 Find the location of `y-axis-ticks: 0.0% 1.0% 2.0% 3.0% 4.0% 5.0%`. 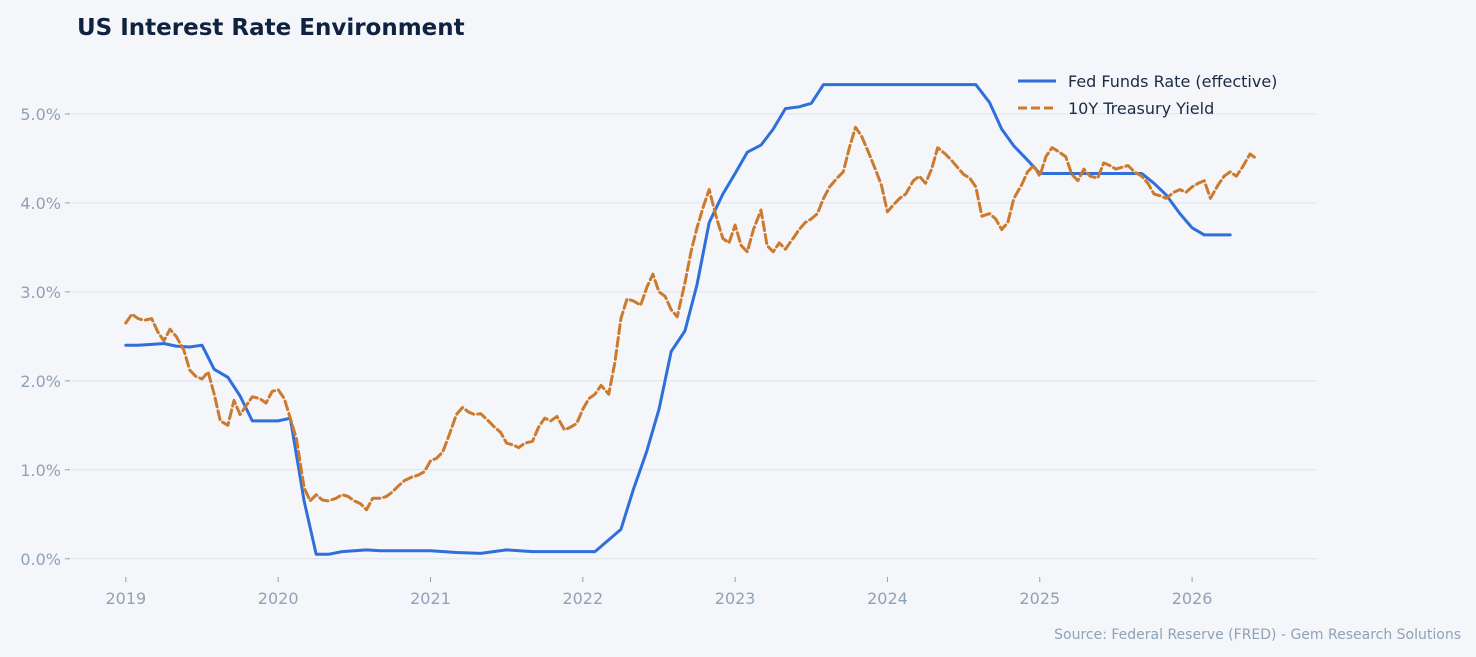

y-axis-ticks: 0.0% 1.0% 2.0% 3.0% 4.0% 5.0% is located at coordinates (45, 337).